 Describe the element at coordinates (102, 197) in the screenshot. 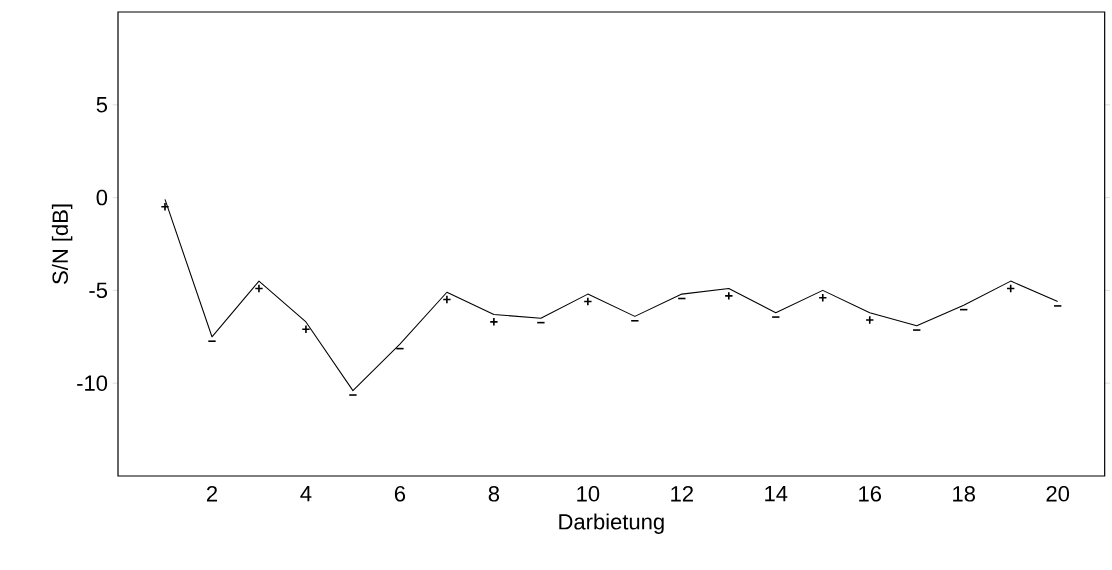

I see `y-tick-label: 0` at that location.